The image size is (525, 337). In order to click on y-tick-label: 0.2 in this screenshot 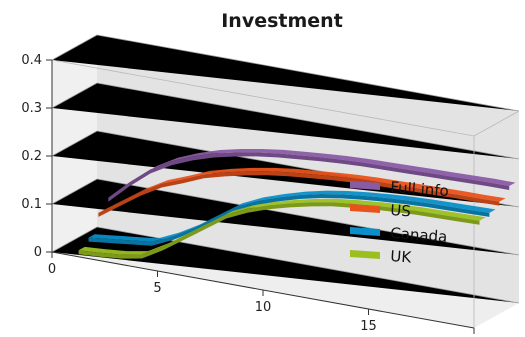, I will do `click(31, 156)`.